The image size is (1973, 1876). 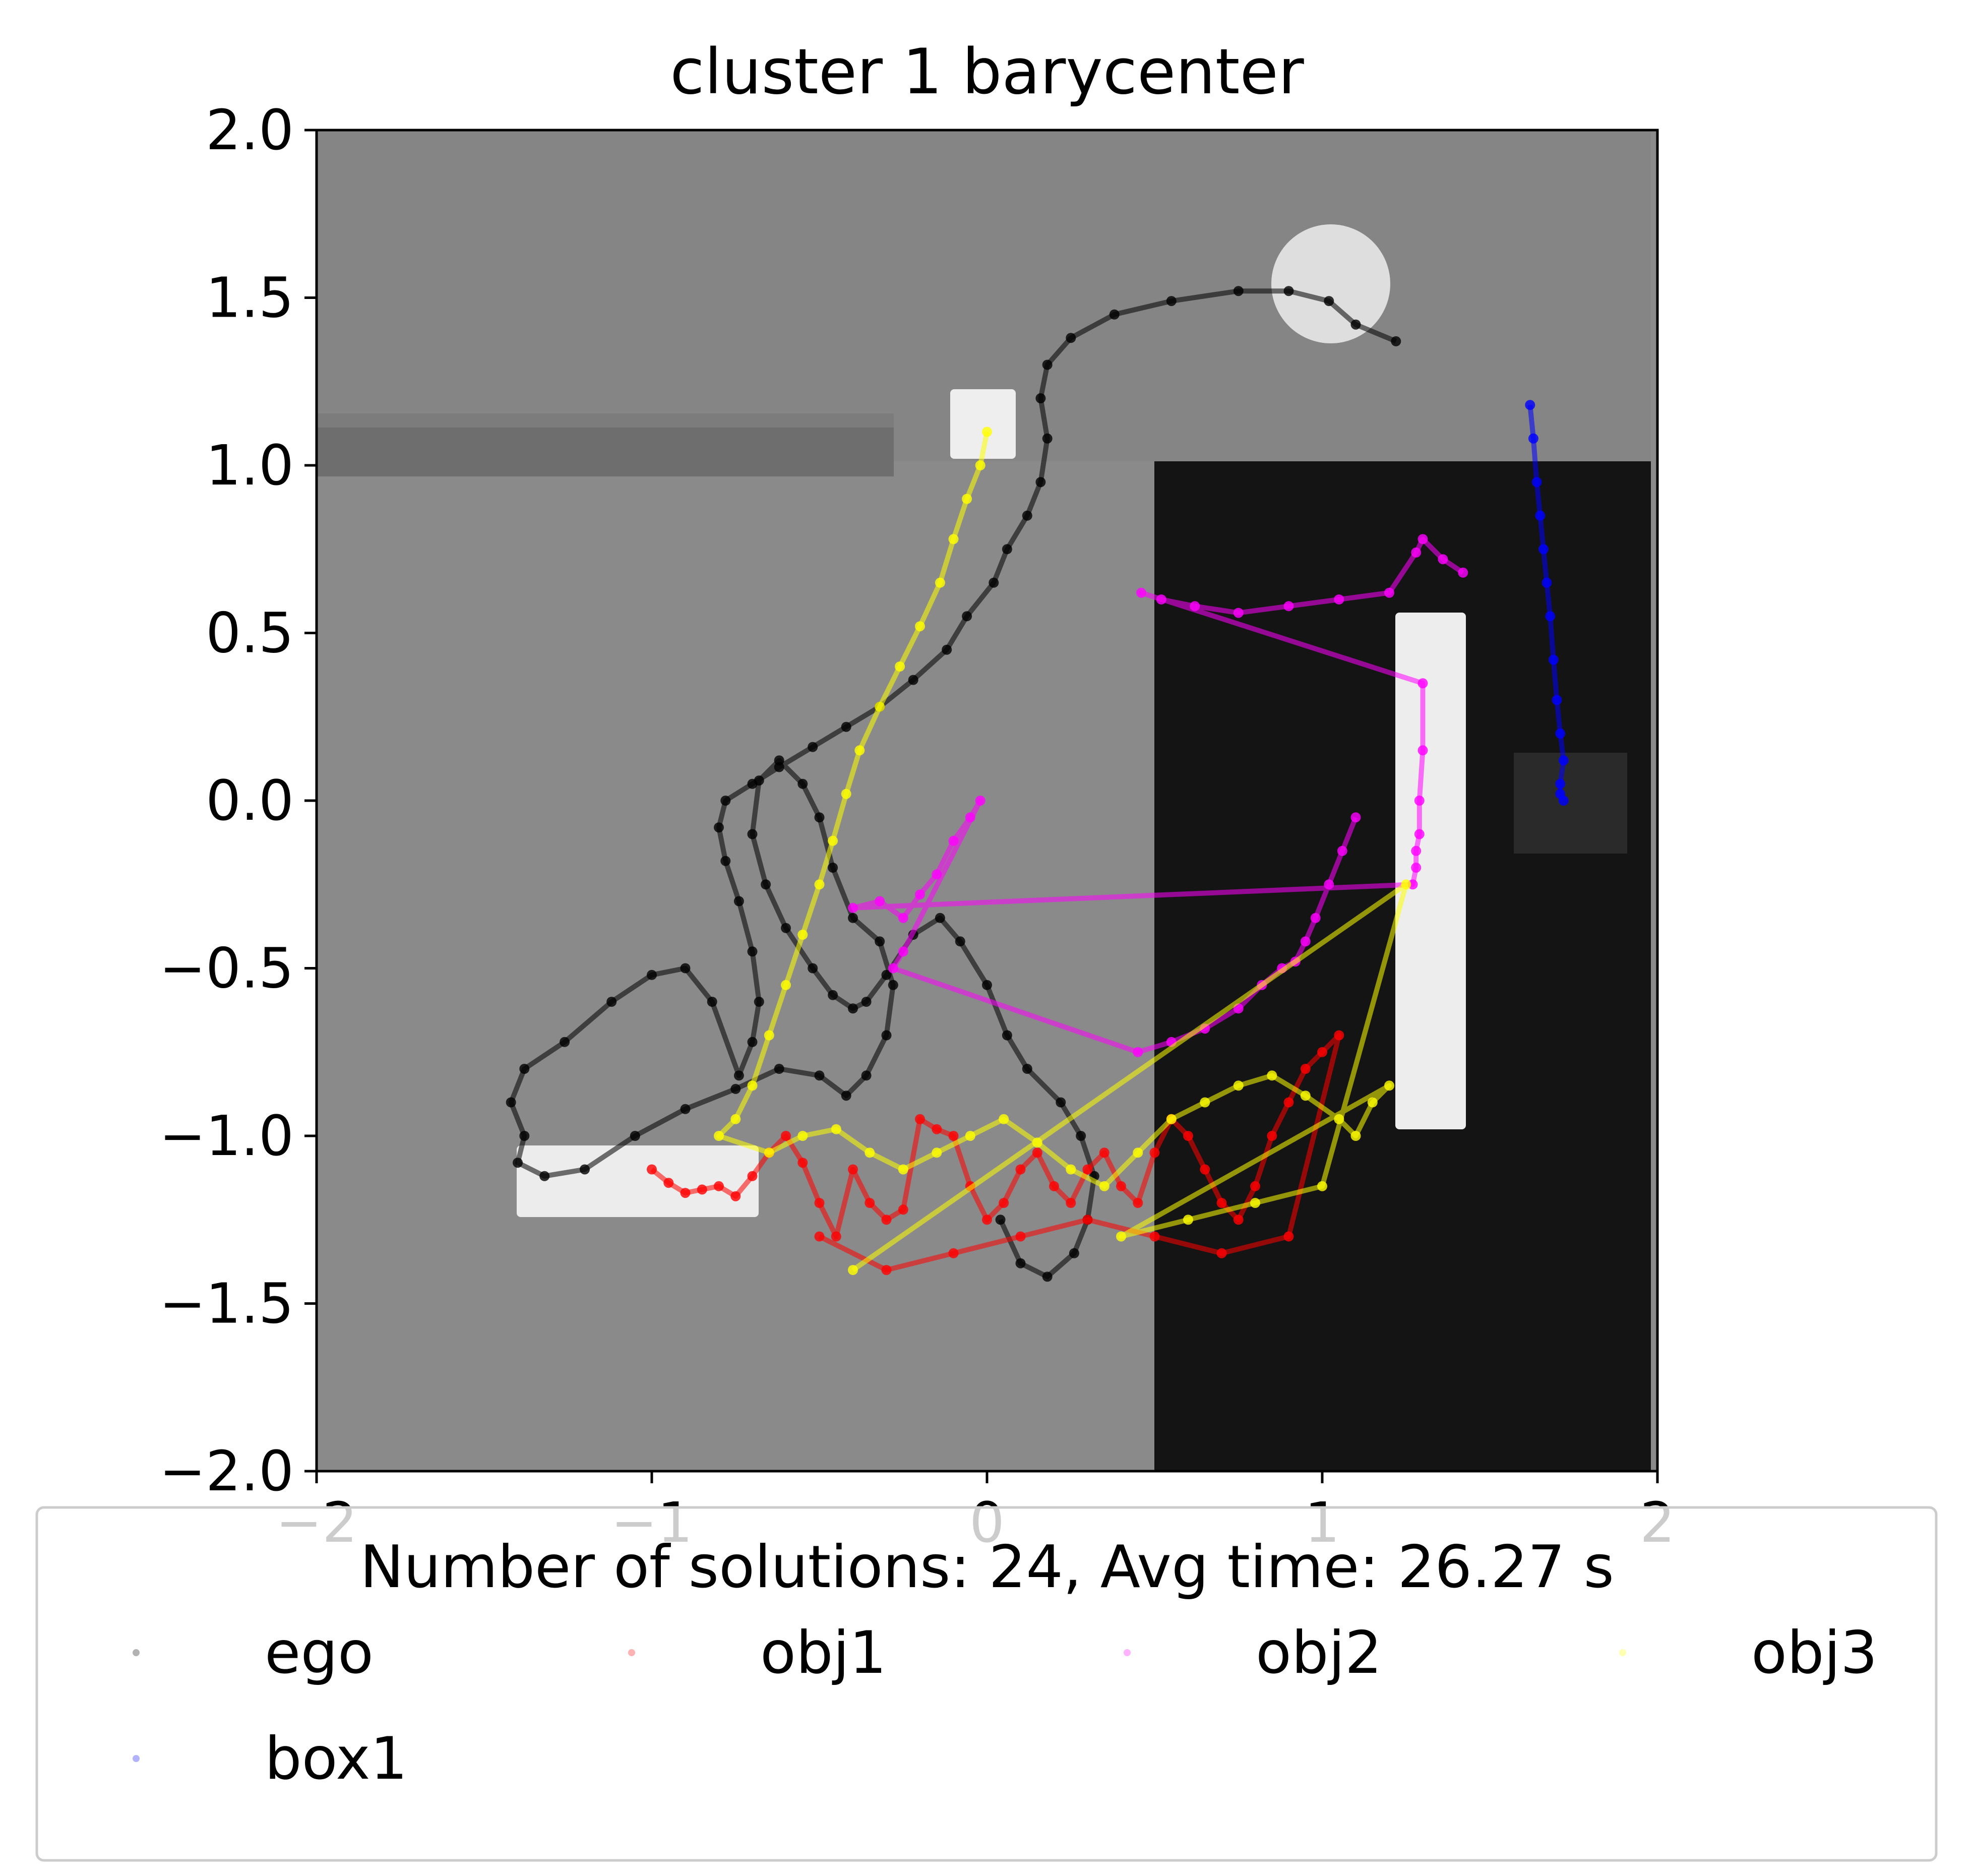 I want to click on y-tick-label: 1.0, so click(x=250, y=465).